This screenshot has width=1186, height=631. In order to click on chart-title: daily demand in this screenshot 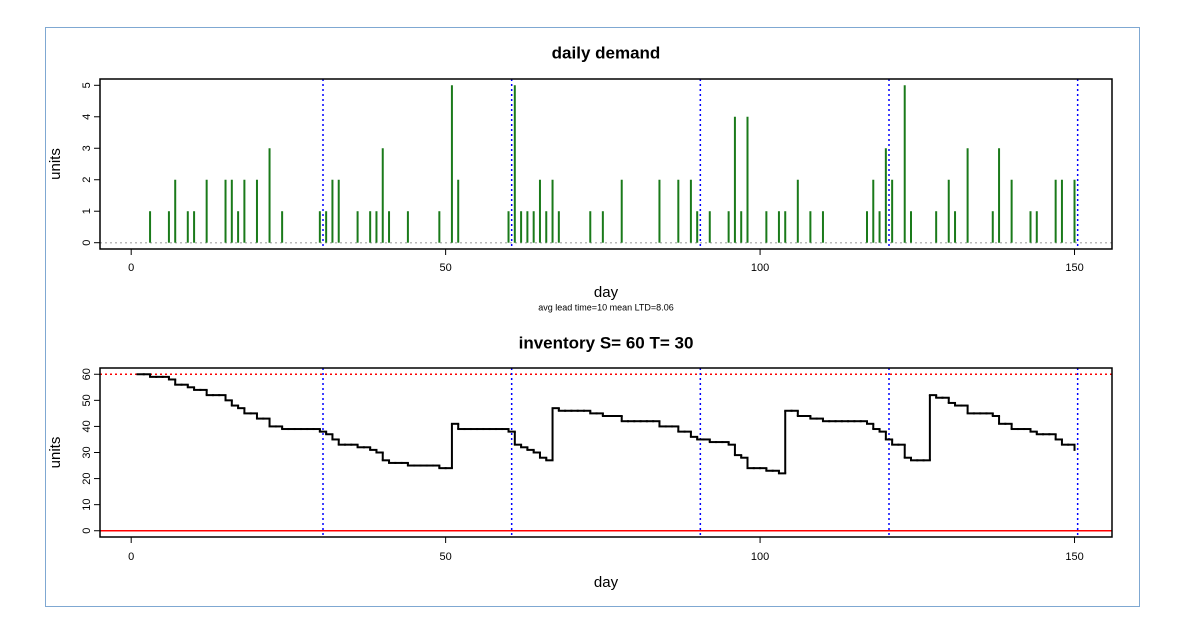, I will do `click(606, 52)`.